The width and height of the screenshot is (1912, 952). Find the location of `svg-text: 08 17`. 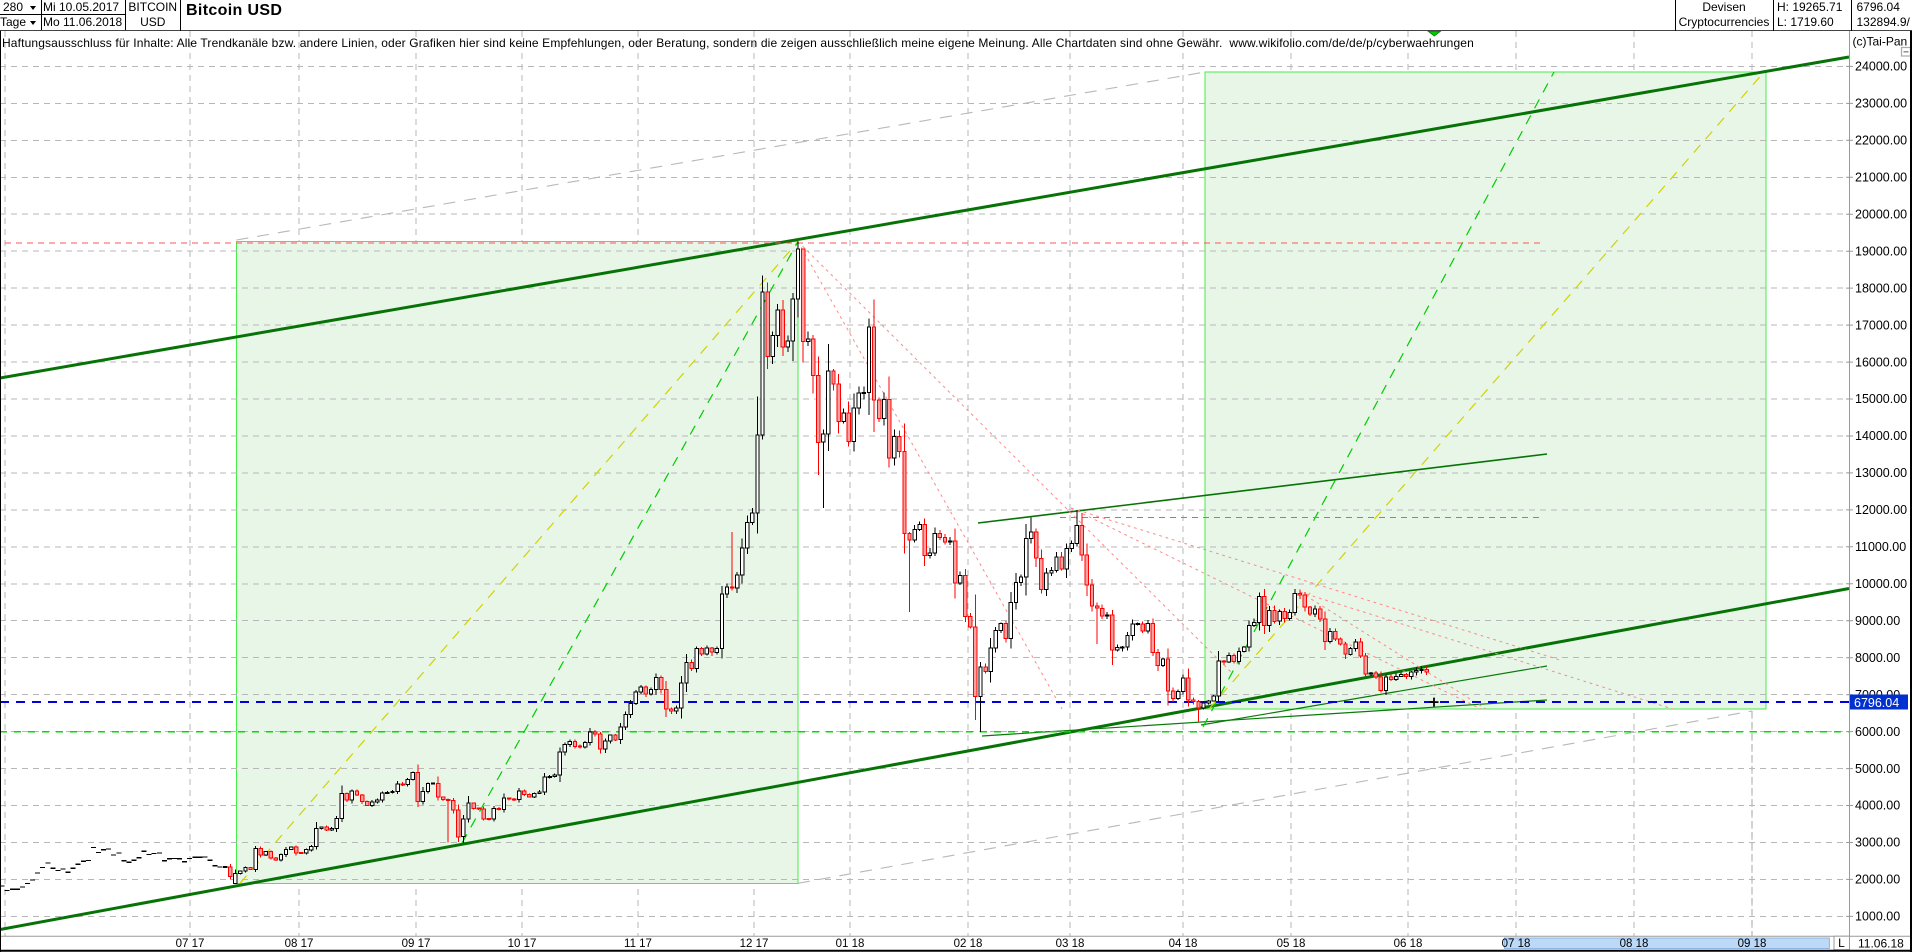

svg-text: 08 17 is located at coordinates (299, 944).